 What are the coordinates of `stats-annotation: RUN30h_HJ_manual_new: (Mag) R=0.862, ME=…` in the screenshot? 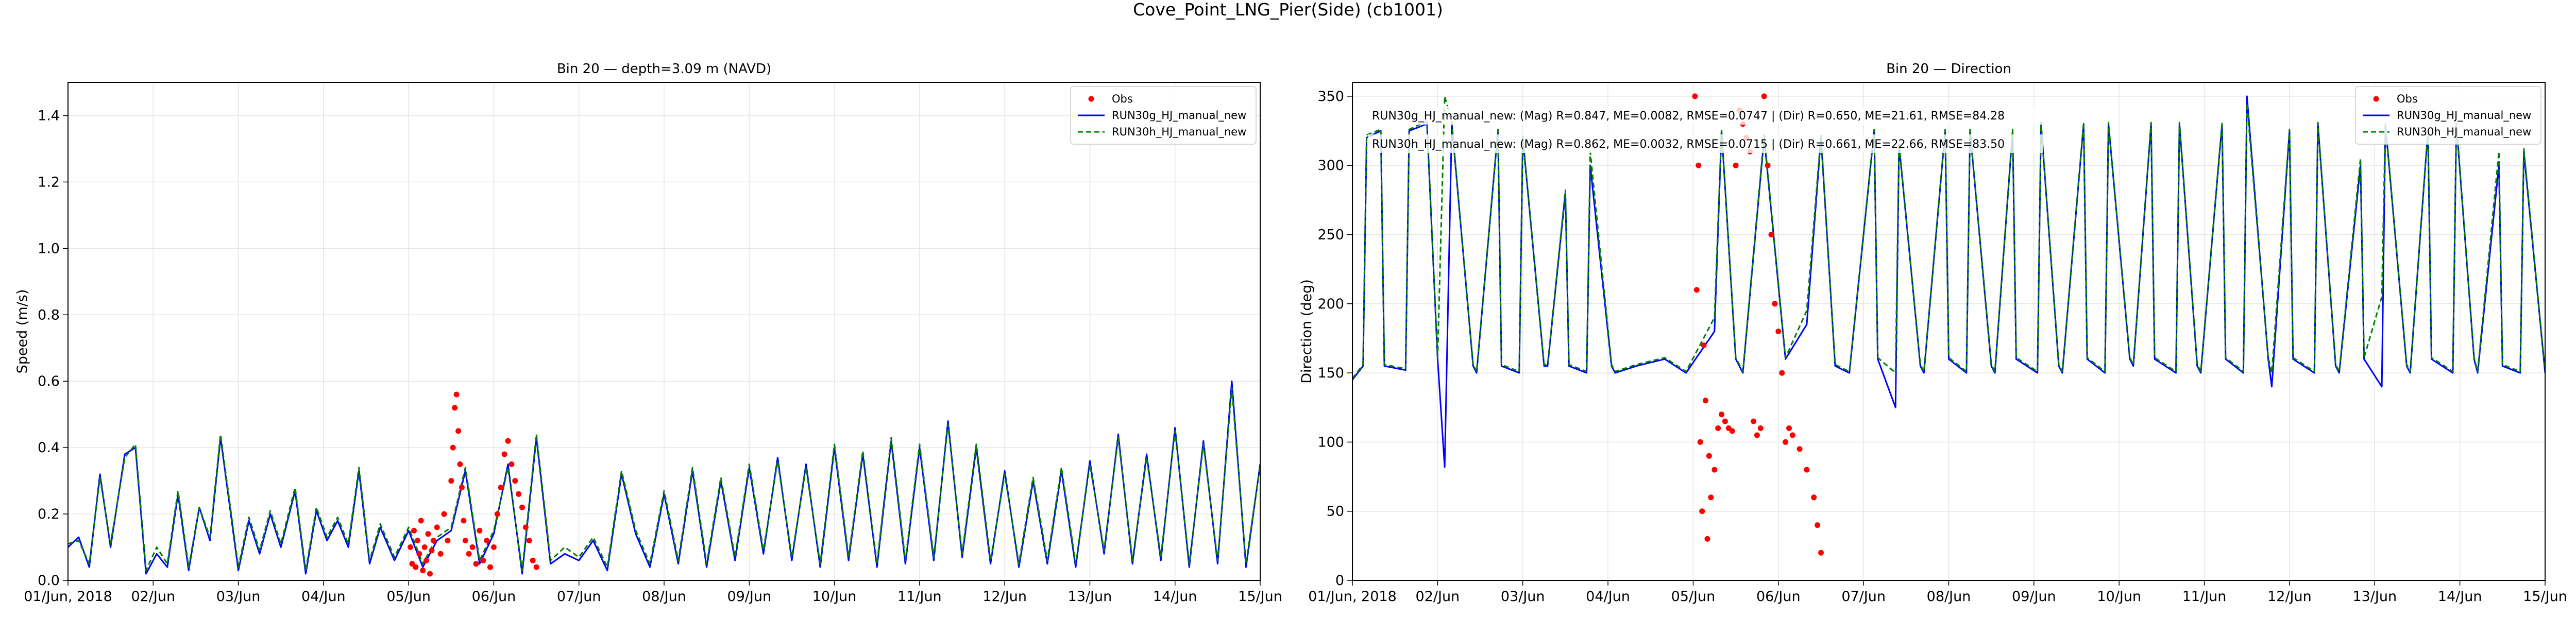 It's located at (1688, 144).